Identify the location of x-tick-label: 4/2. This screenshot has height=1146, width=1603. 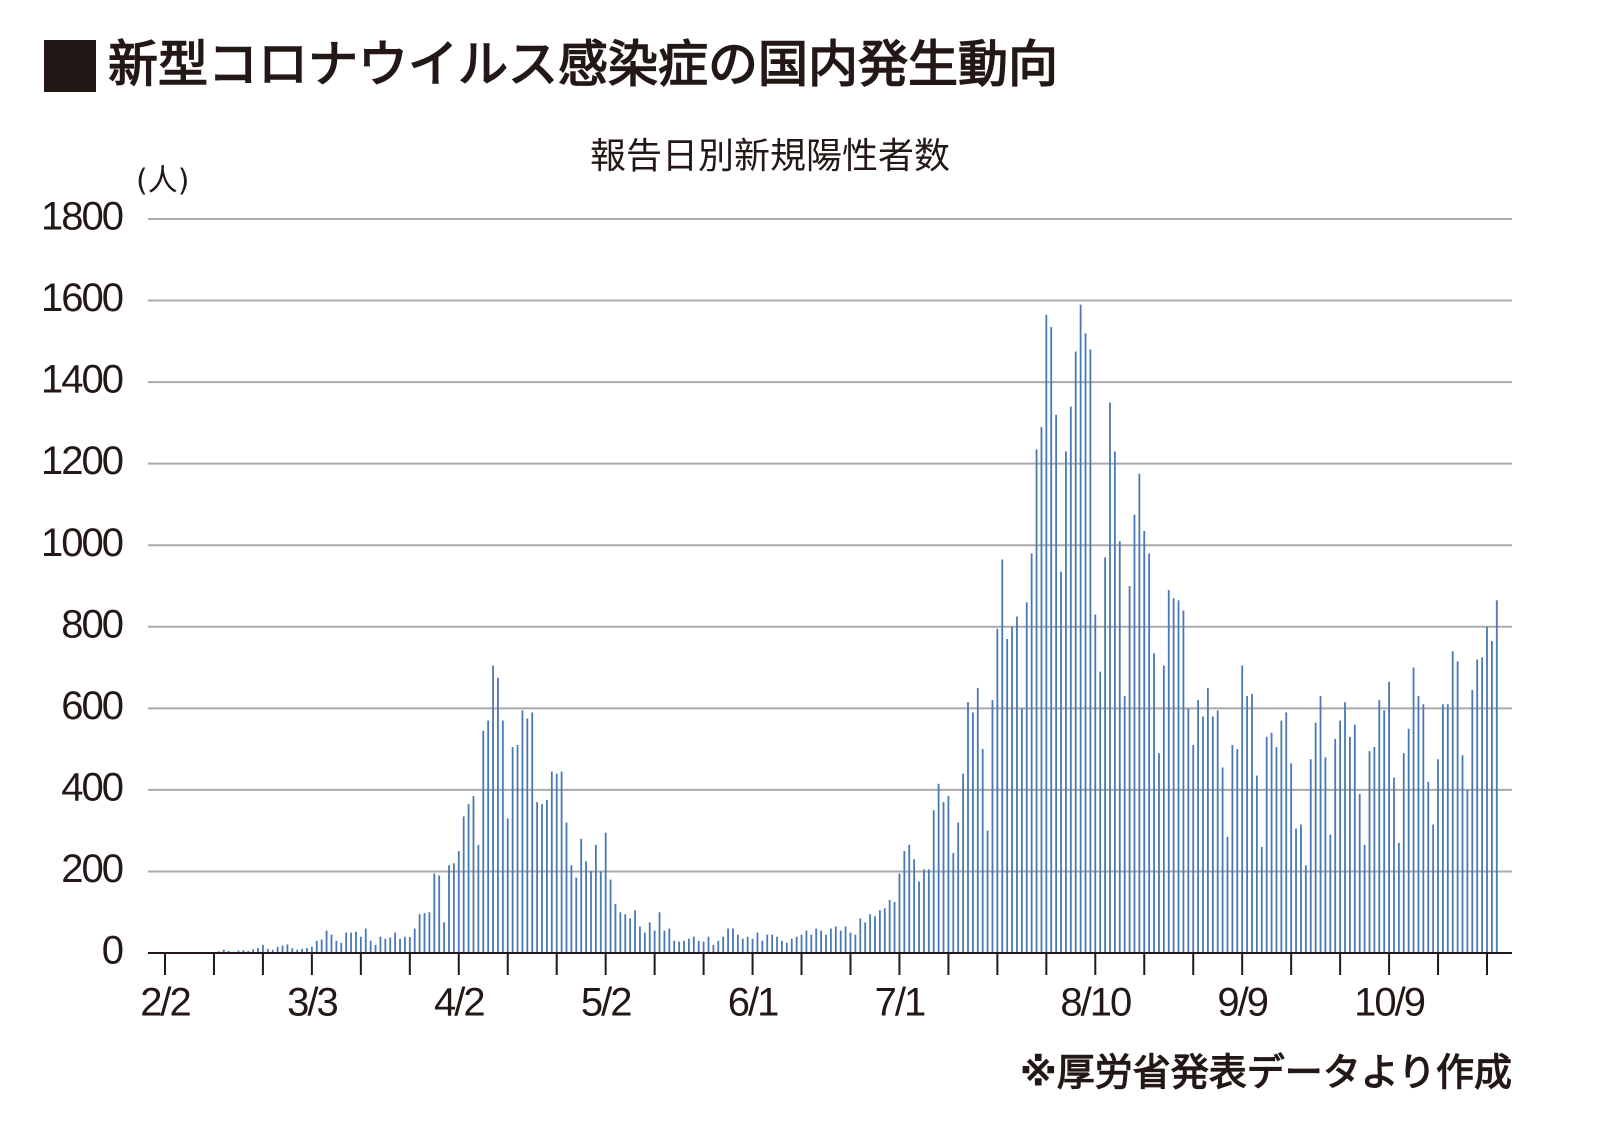
(459, 1003).